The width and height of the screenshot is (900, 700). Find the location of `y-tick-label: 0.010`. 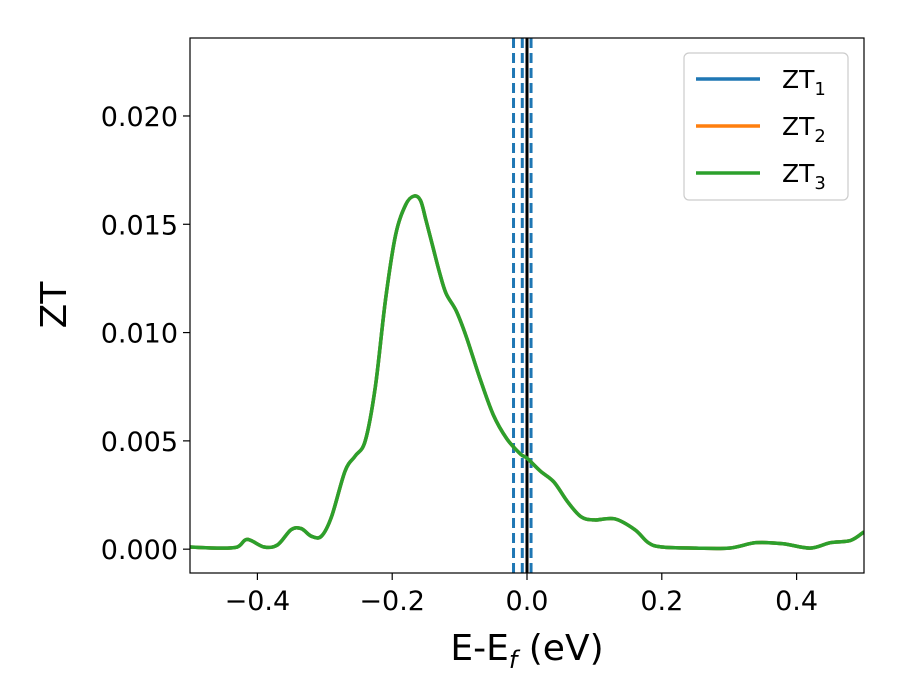

y-tick-label: 0.010 is located at coordinates (139, 334).